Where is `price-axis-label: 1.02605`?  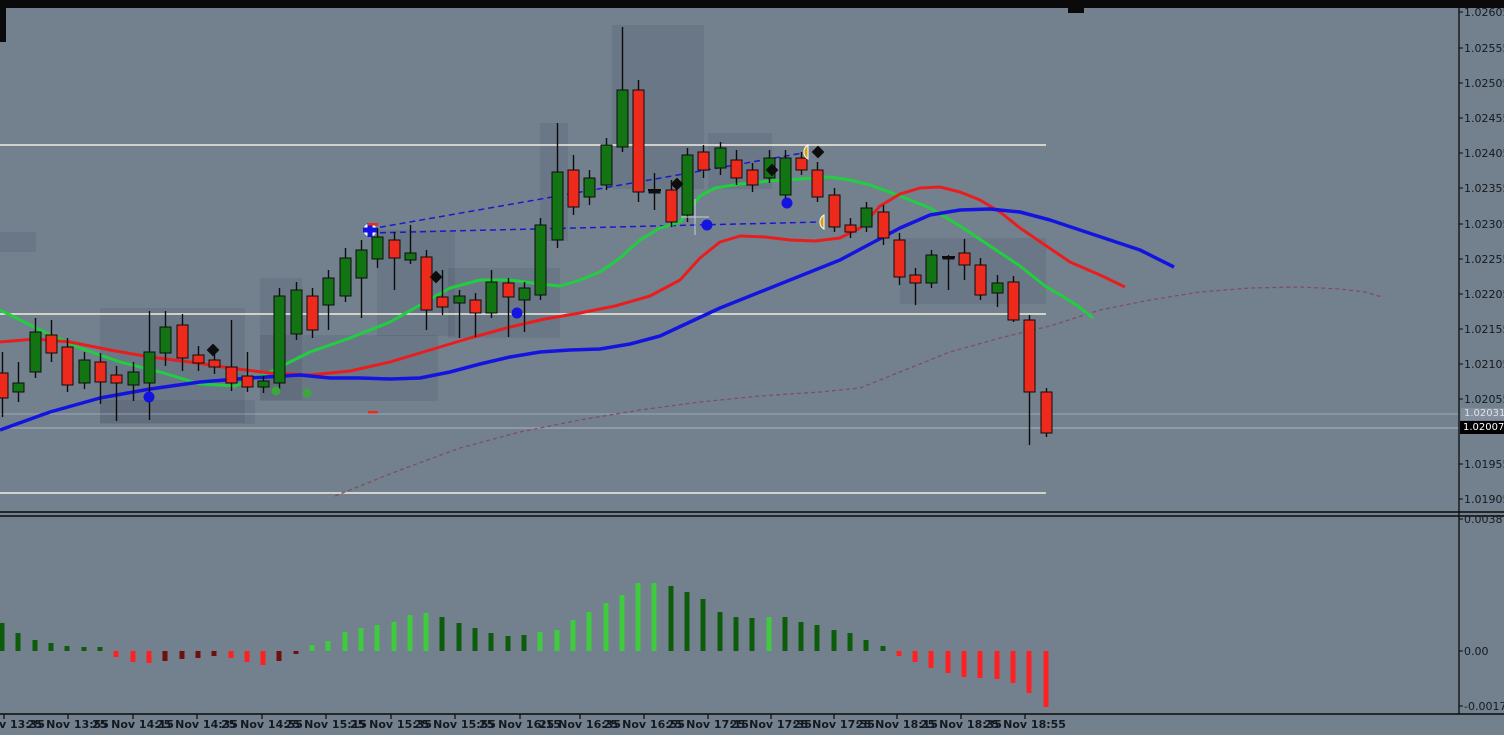 price-axis-label: 1.02605 is located at coordinates (1484, 12).